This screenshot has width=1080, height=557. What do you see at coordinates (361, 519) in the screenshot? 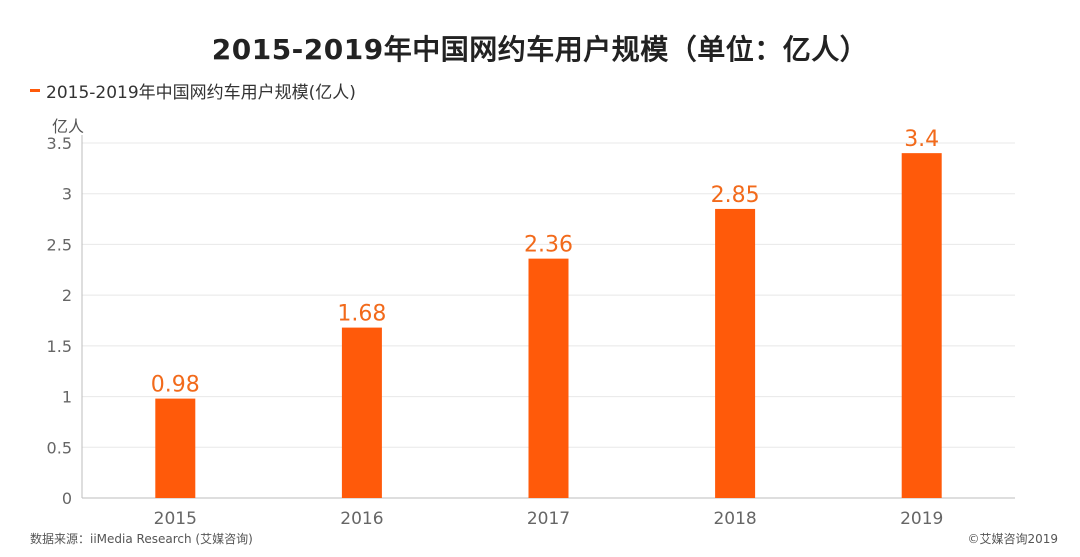
I see `x-tick-label: 2016` at bounding box center [361, 519].